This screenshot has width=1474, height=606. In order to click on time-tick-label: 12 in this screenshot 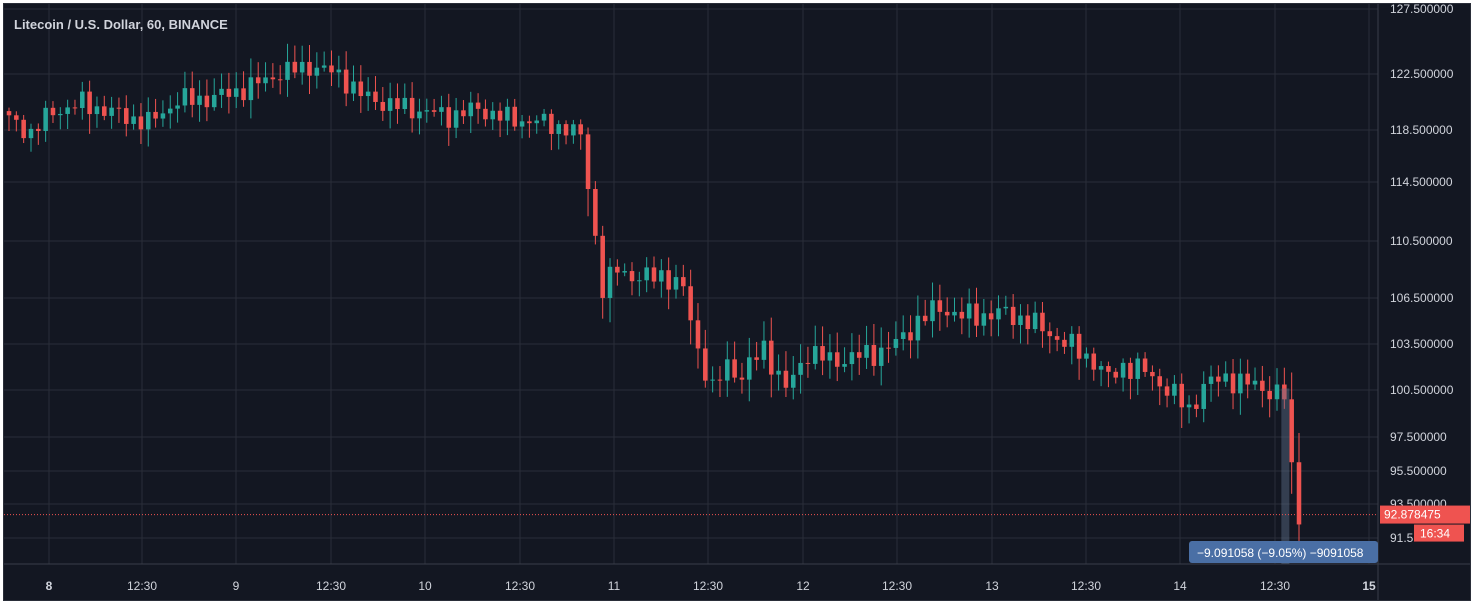, I will do `click(803, 586)`.